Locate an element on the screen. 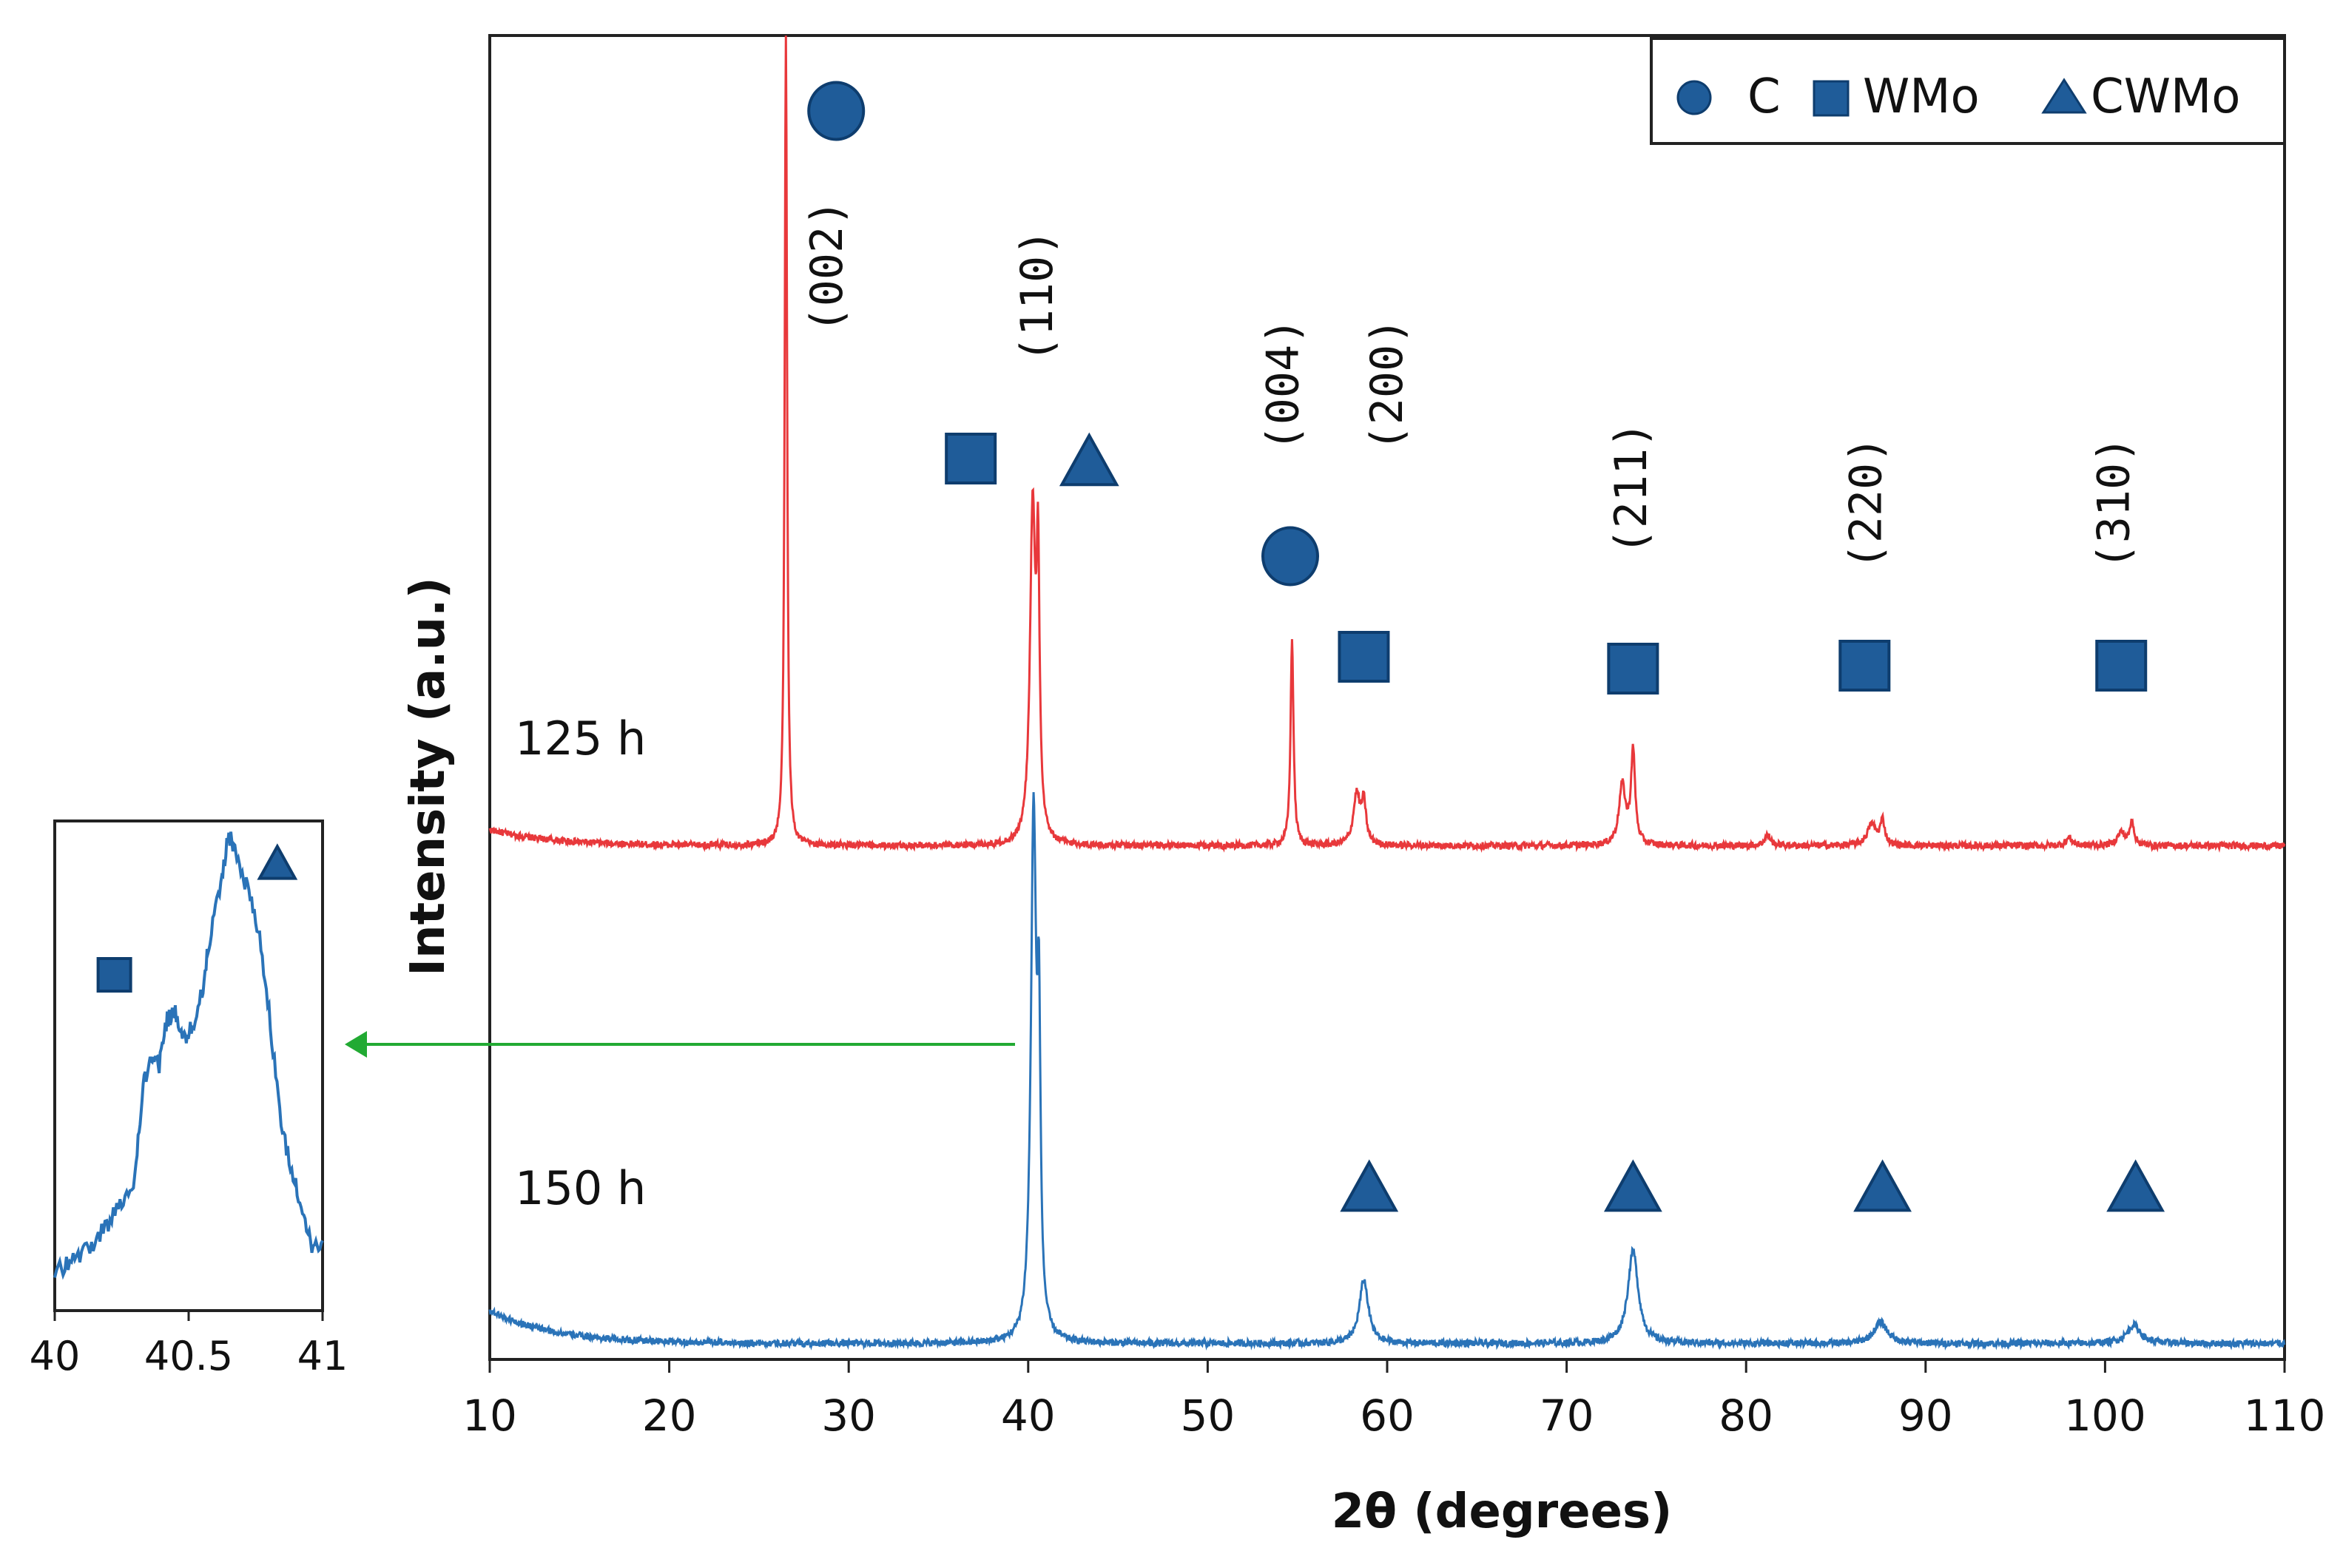 This screenshot has width=2343, height=1568. hkl-label: (220) is located at coordinates (1866, 503).